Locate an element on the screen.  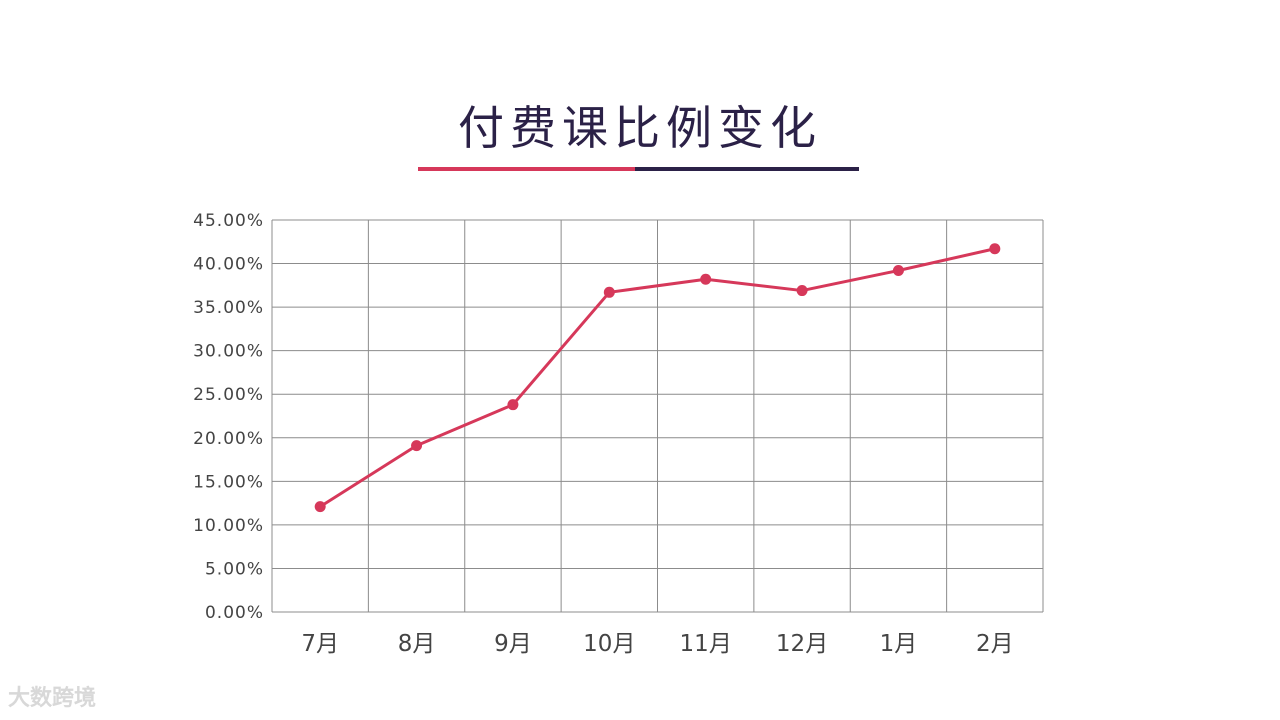
y-tick-label: 15.00% is located at coordinates (228, 482).